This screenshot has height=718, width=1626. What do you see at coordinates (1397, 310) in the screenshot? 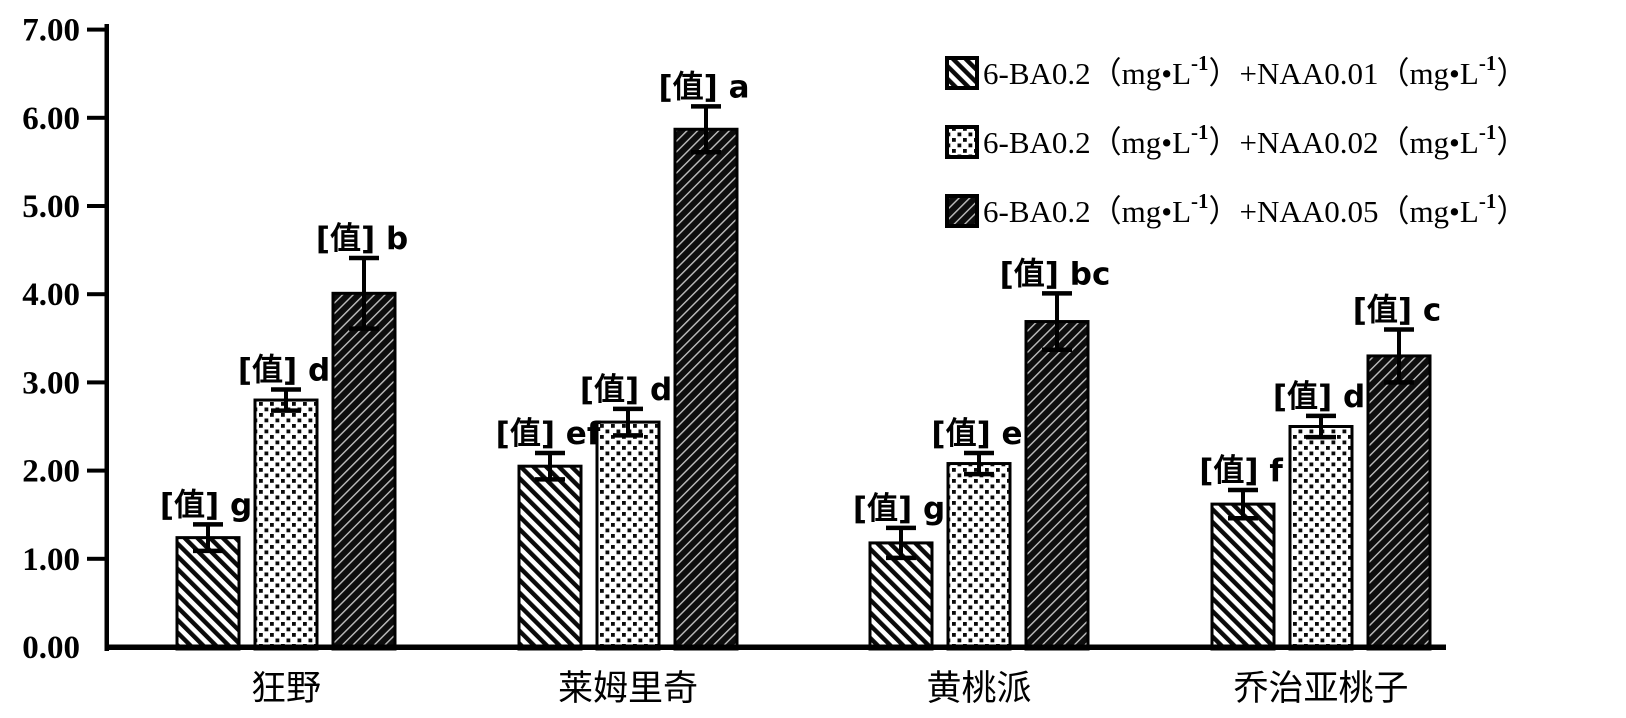
I see `data-label: [值] c` at bounding box center [1397, 310].